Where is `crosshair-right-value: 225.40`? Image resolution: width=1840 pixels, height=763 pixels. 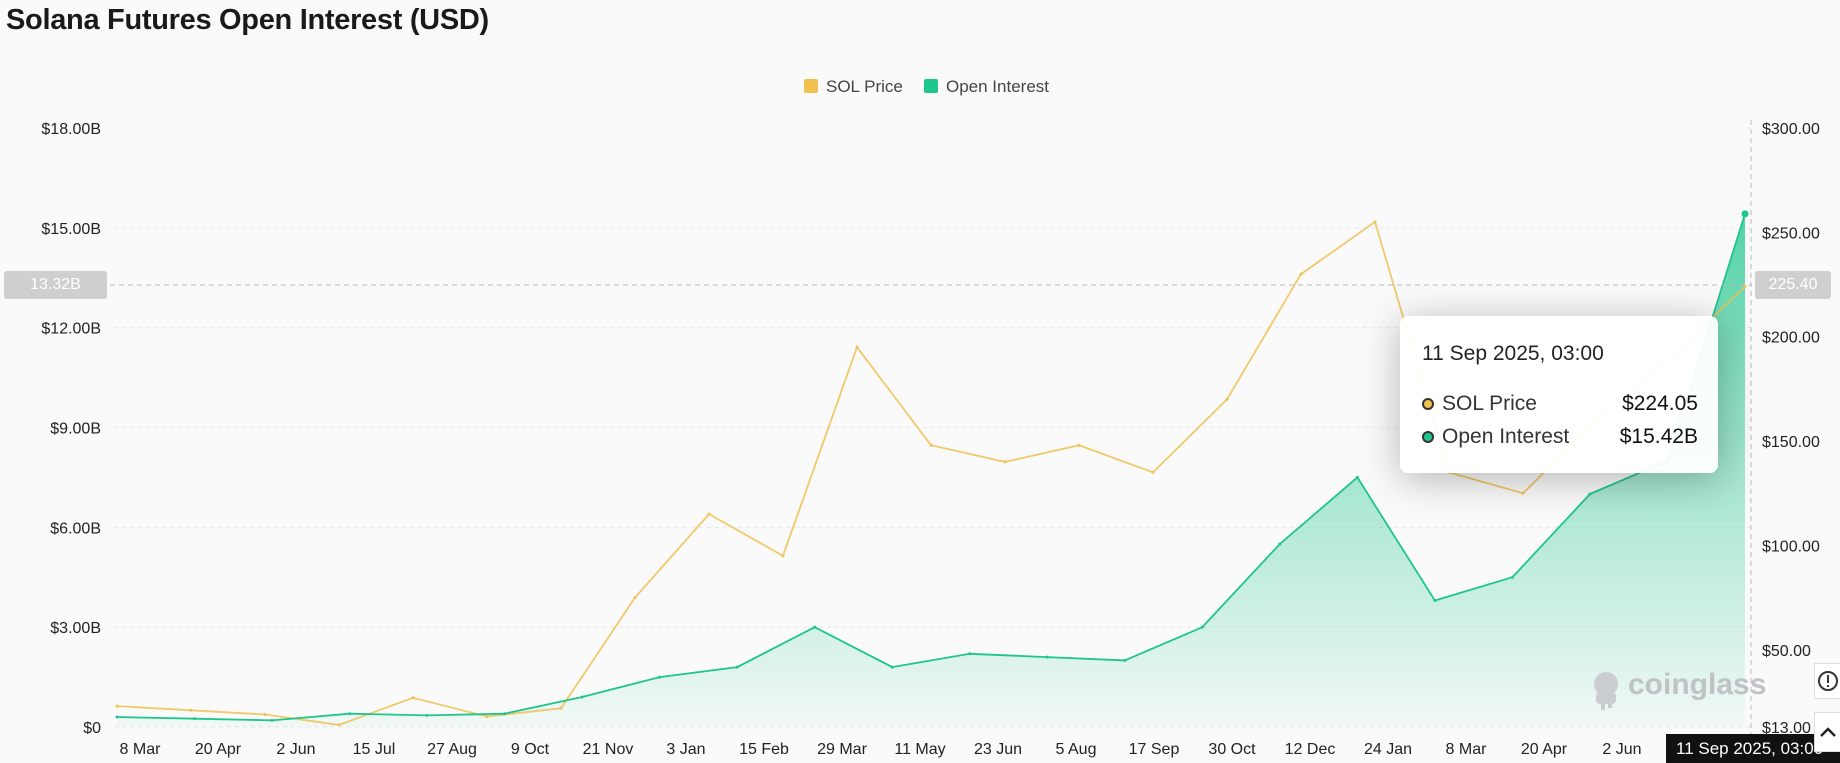 crosshair-right-value: 225.40 is located at coordinates (1793, 285).